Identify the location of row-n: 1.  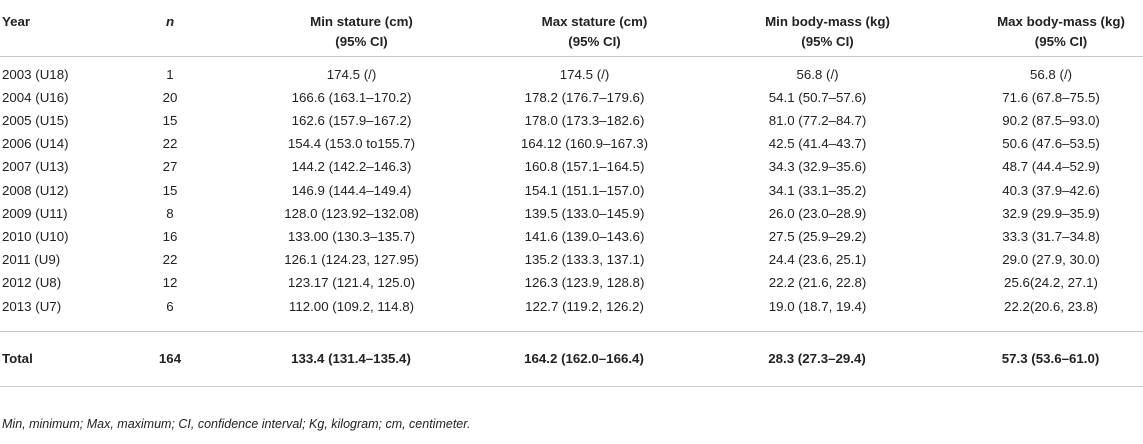
(170, 74).